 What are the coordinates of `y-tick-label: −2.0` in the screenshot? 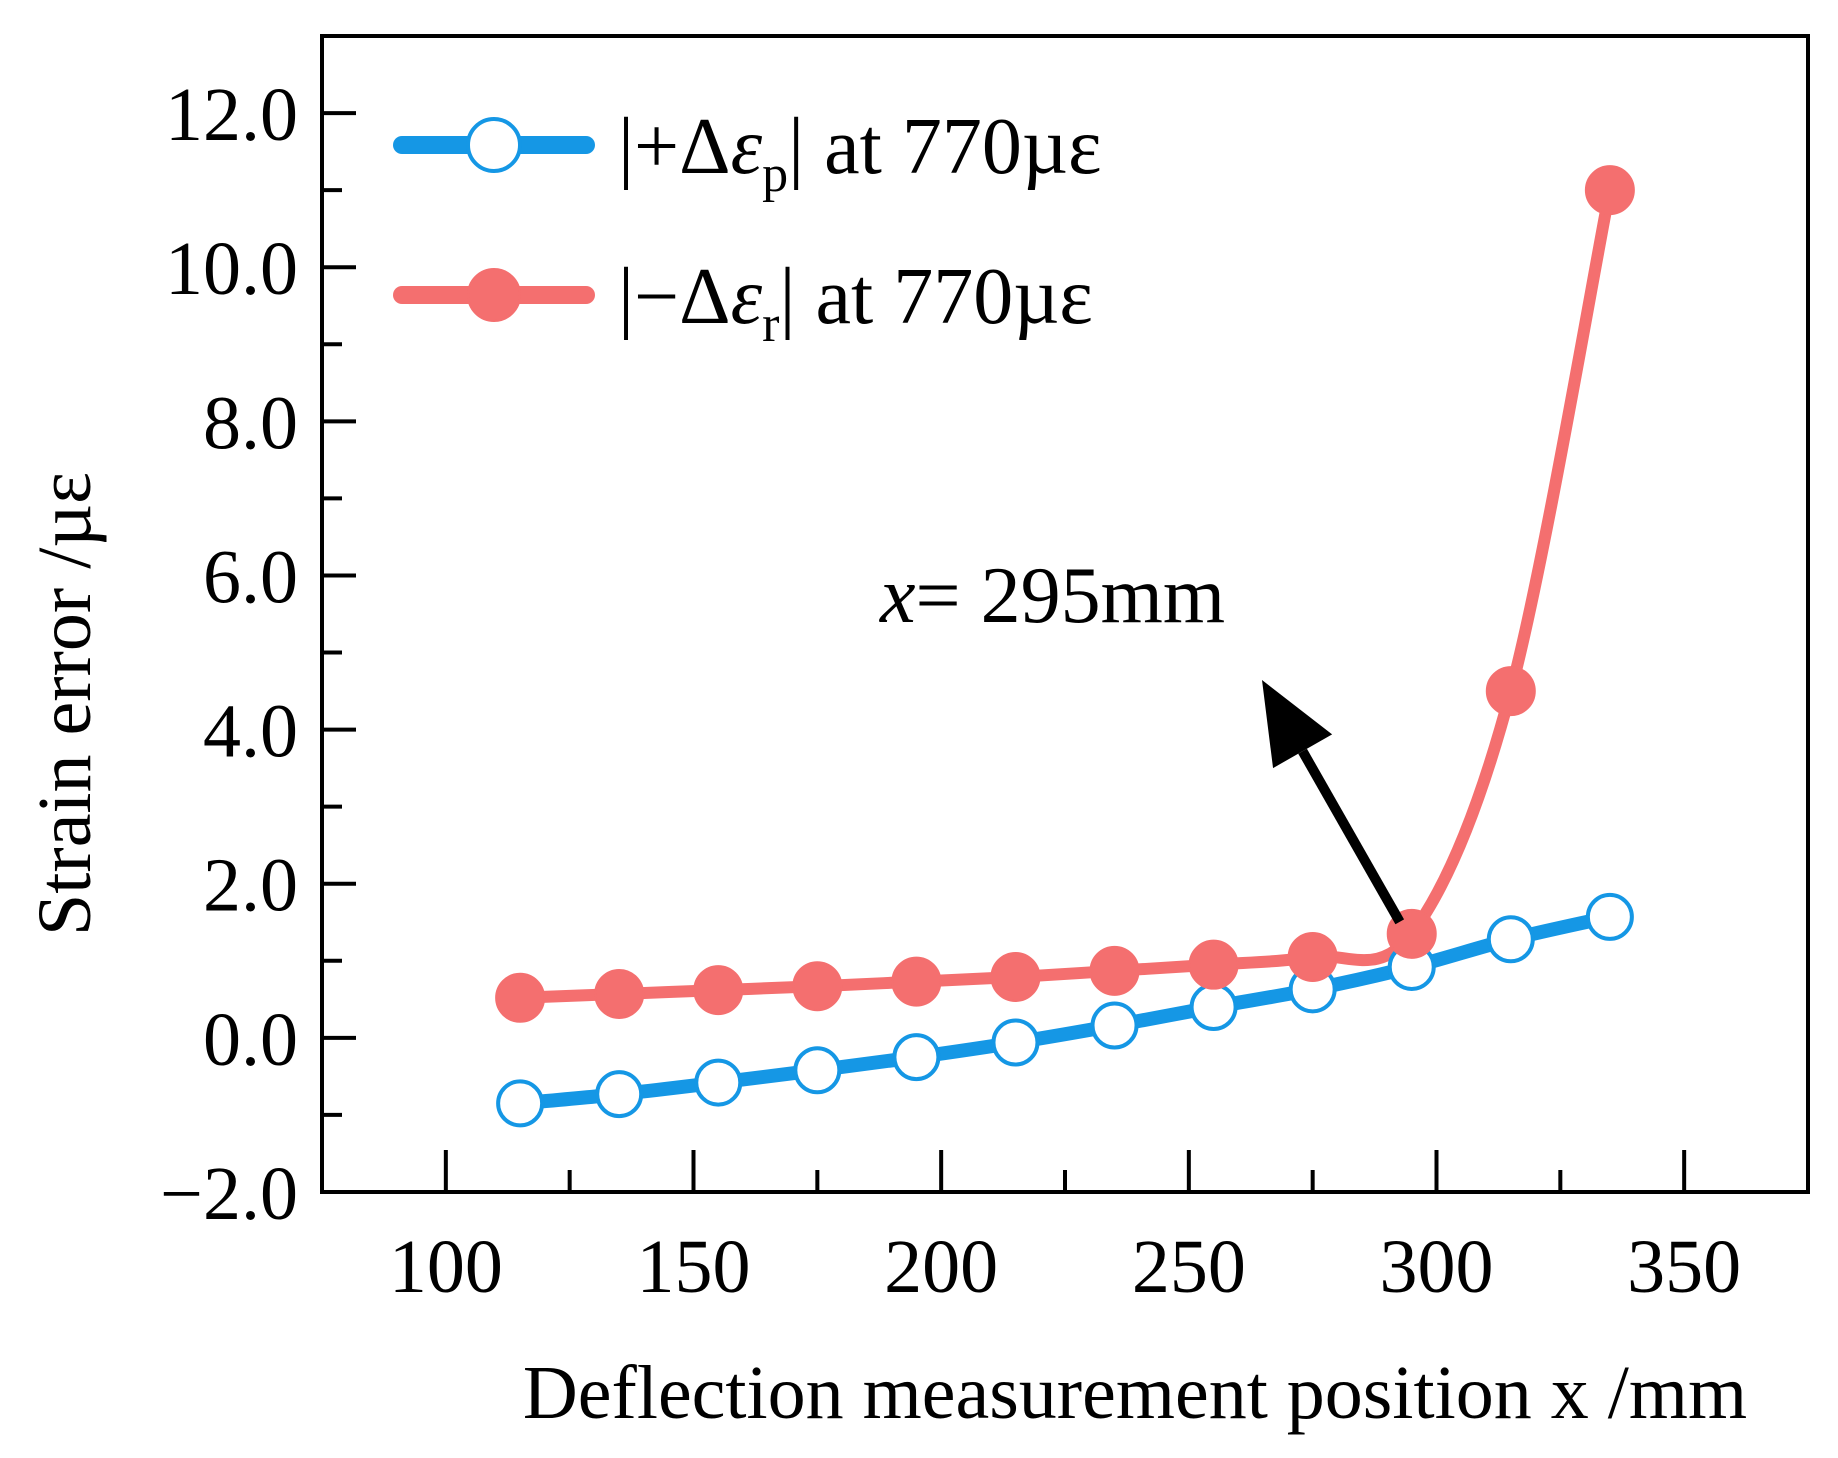 It's located at (229, 1194).